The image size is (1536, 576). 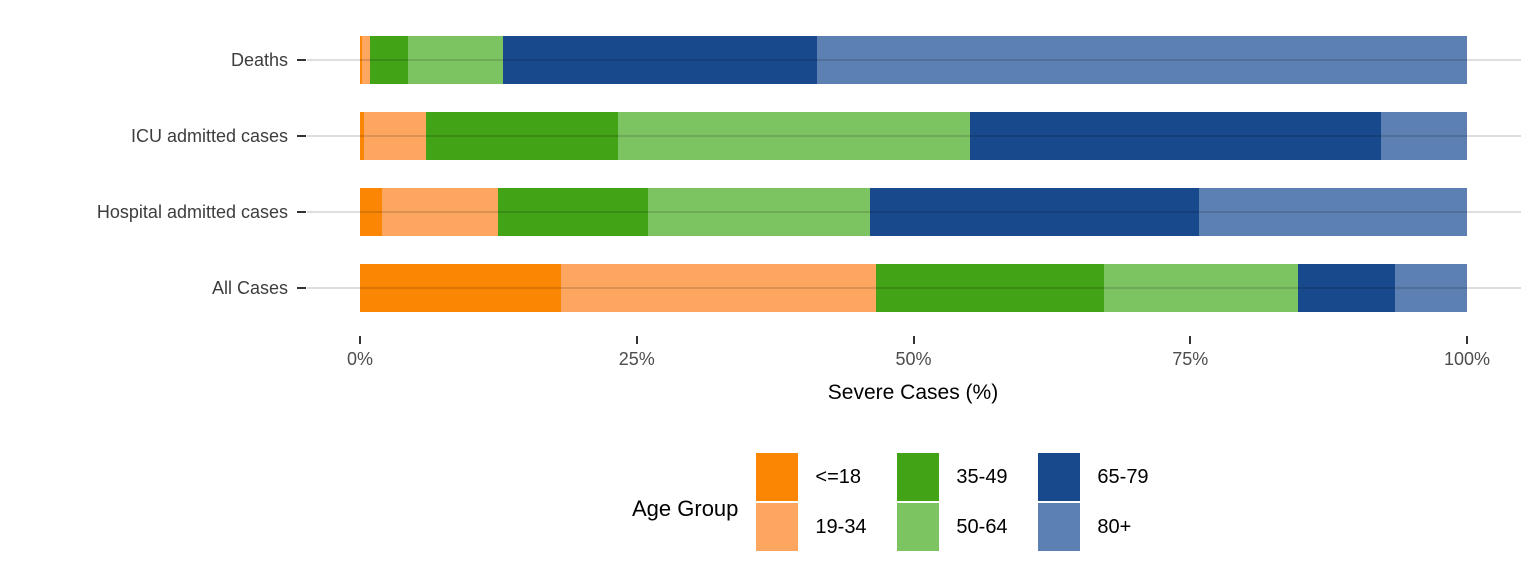 I want to click on legend-label-80plus: 80+, so click(x=1114, y=526).